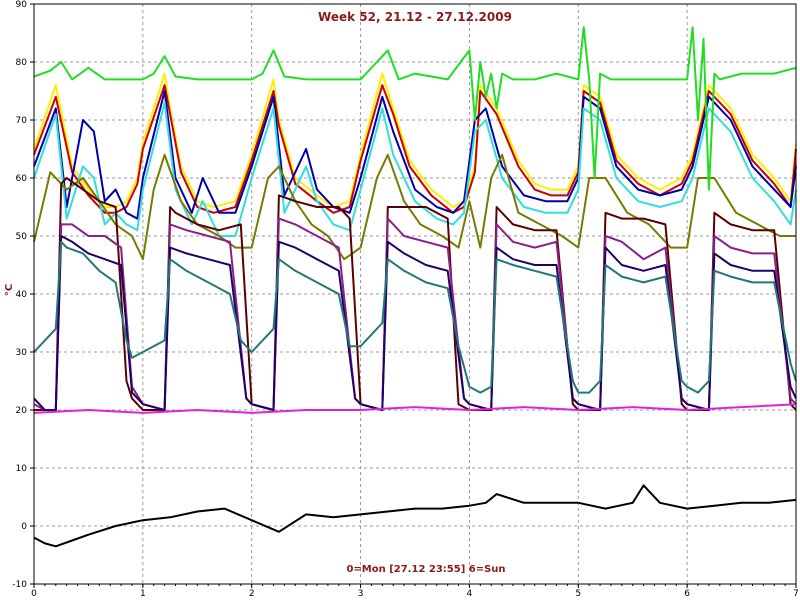  Describe the element at coordinates (22, 63) in the screenshot. I see `y-tick-label: 80` at that location.